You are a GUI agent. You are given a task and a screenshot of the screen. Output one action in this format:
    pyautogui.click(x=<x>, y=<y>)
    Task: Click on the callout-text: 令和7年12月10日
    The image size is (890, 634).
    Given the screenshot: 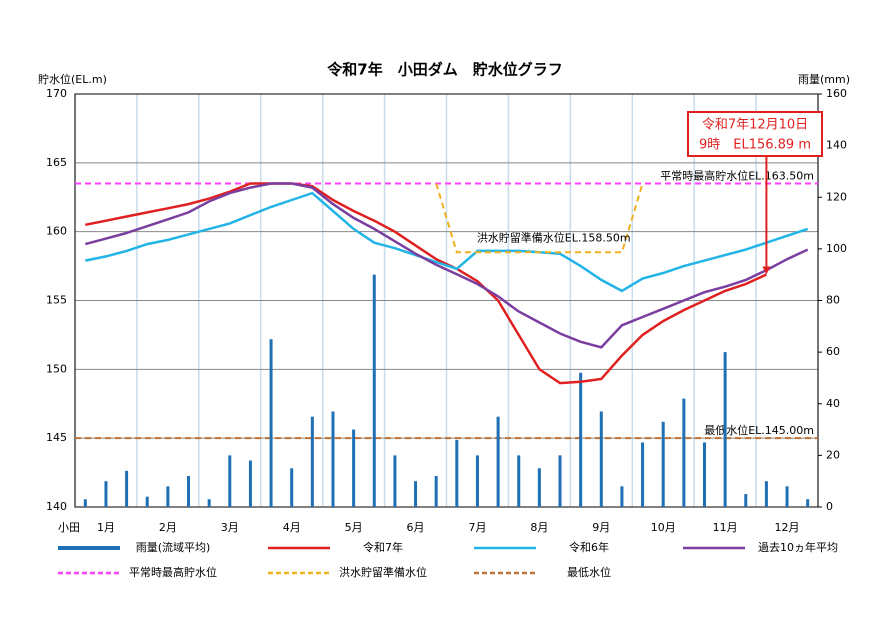 What is the action you would take?
    pyautogui.click(x=755, y=125)
    